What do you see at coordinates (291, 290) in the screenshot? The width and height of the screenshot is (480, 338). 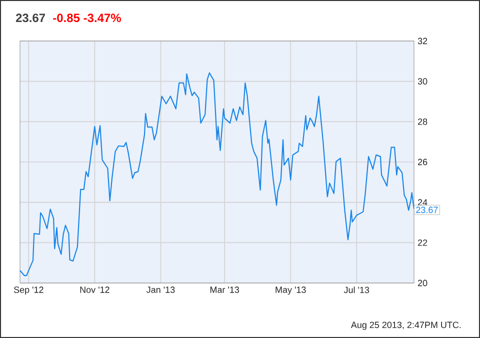 I see `x-tick-label: May '13` at bounding box center [291, 290].